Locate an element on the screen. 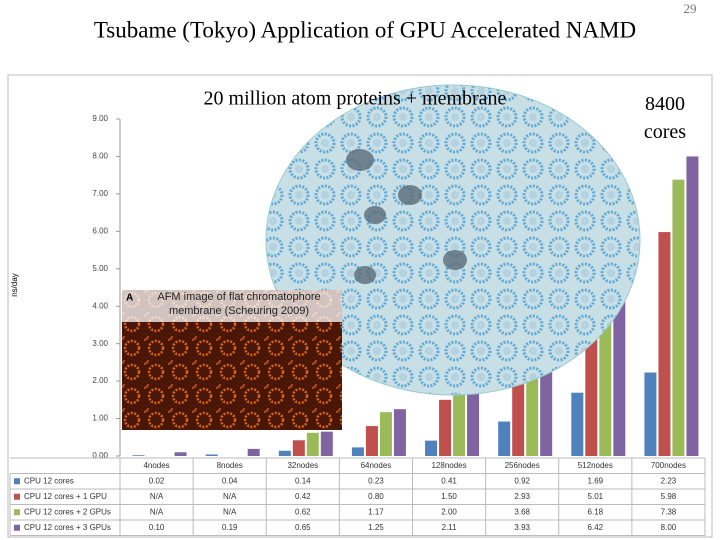 The width and height of the screenshot is (720, 540). table-cell: 0.80 is located at coordinates (376, 496).